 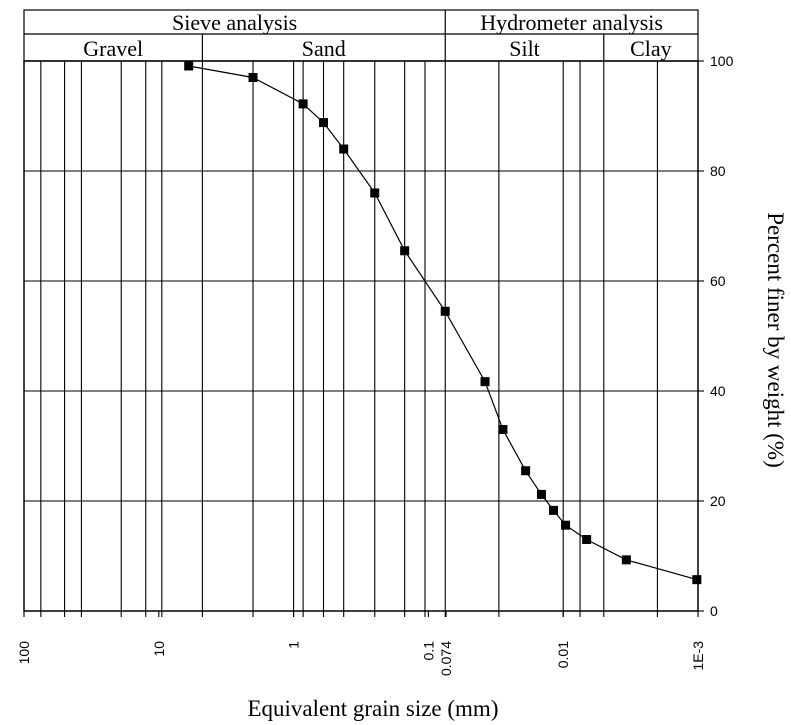 I want to click on y-tick-label: 40, so click(x=718, y=391).